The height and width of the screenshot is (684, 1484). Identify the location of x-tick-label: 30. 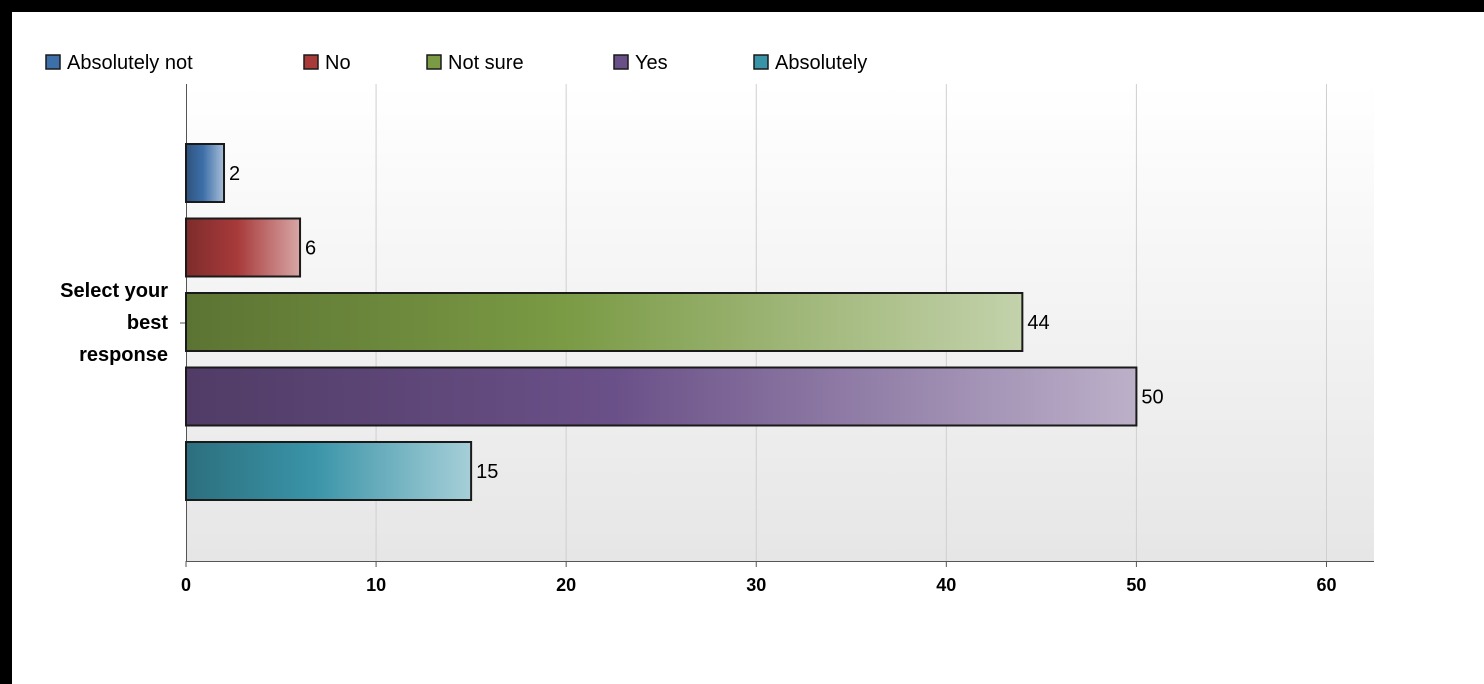
(756, 585).